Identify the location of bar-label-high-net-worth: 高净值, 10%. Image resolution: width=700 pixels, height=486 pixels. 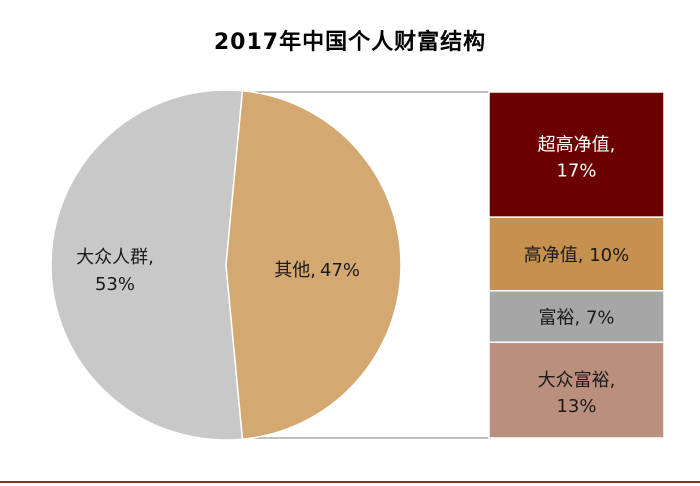
(576, 255).